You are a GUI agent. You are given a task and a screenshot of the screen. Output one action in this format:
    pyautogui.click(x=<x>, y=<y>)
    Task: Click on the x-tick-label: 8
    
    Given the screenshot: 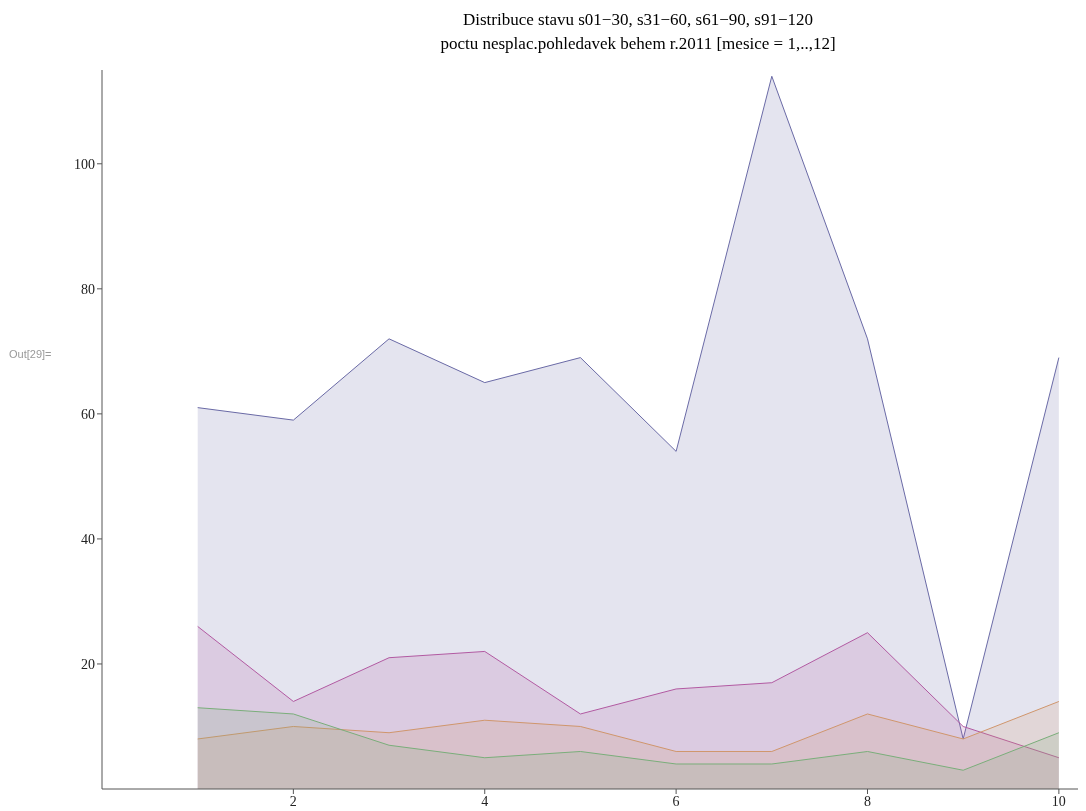 What is the action you would take?
    pyautogui.click(x=867, y=801)
    